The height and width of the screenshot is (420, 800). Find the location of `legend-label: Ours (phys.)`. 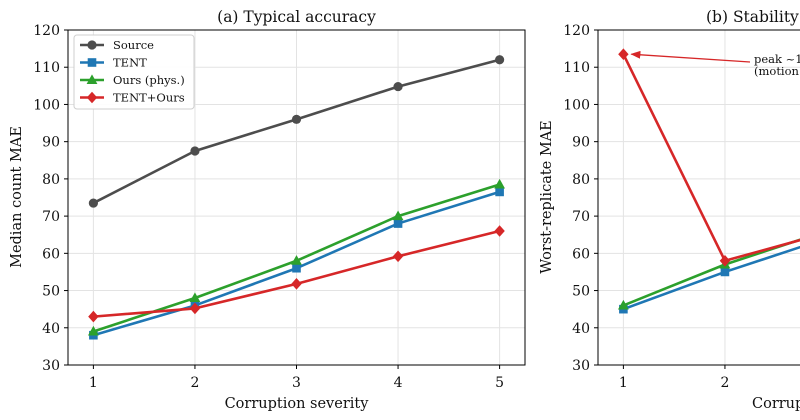

legend-label: Ours (phys.) is located at coordinates (149, 80).